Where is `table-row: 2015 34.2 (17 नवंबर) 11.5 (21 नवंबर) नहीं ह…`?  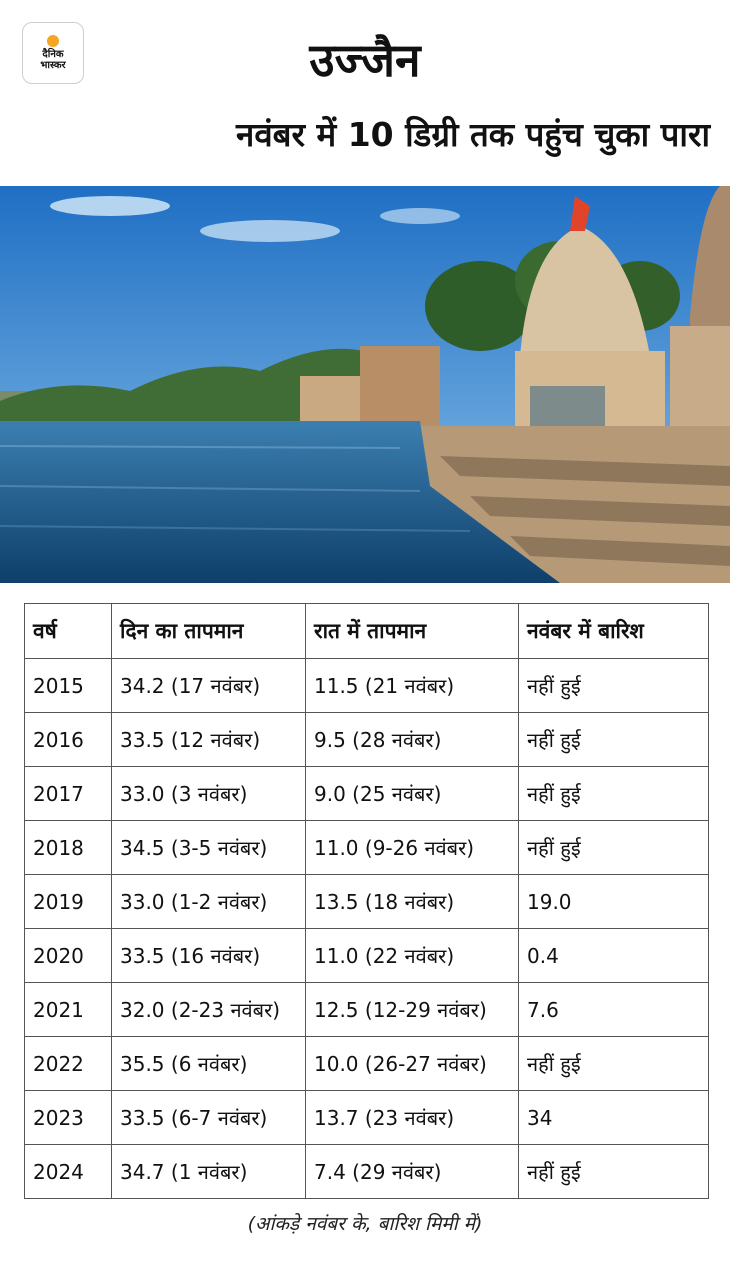 table-row: 2015 34.2 (17 नवंबर) 11.5 (21 नवंबर) नहीं ह… is located at coordinates (366, 685).